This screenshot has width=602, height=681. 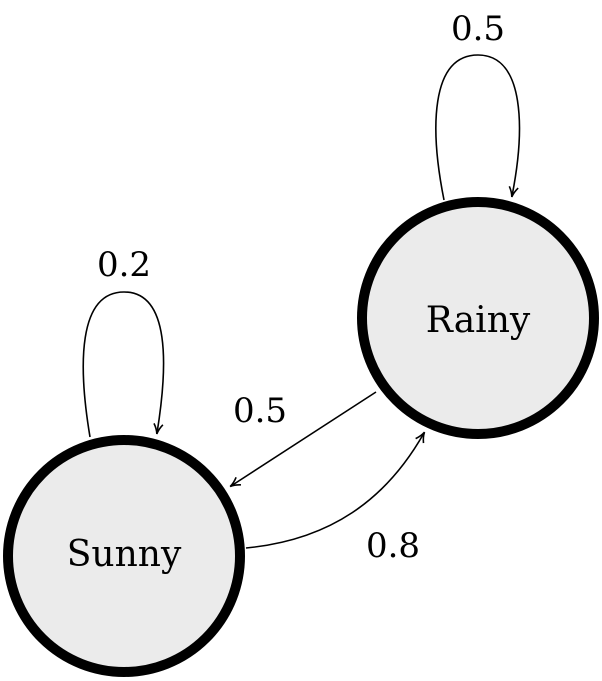 What do you see at coordinates (260, 411) in the screenshot?
I see `rainy-to-sunny-label: 0.5` at bounding box center [260, 411].